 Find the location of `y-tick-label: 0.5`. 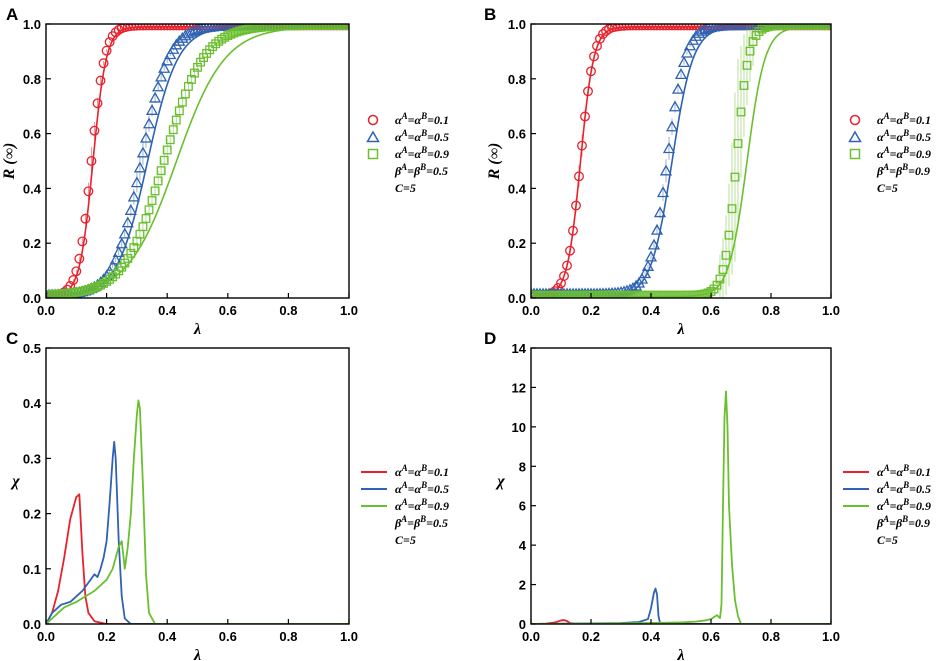

y-tick-label: 0.5 is located at coordinates (32, 348).